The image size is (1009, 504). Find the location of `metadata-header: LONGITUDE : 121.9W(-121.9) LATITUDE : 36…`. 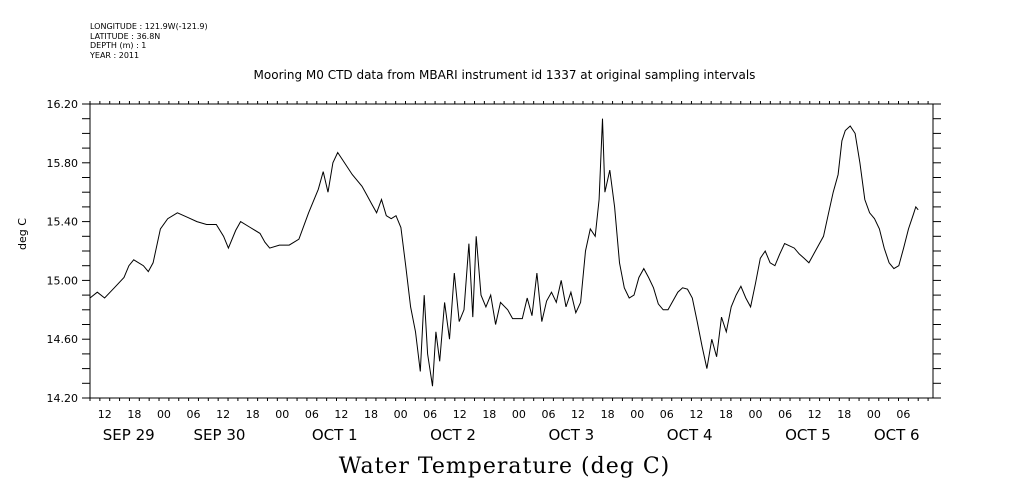

metadata-header: LONGITUDE : 121.9W(-121.9) LATITUDE : 36… is located at coordinates (149, 41).